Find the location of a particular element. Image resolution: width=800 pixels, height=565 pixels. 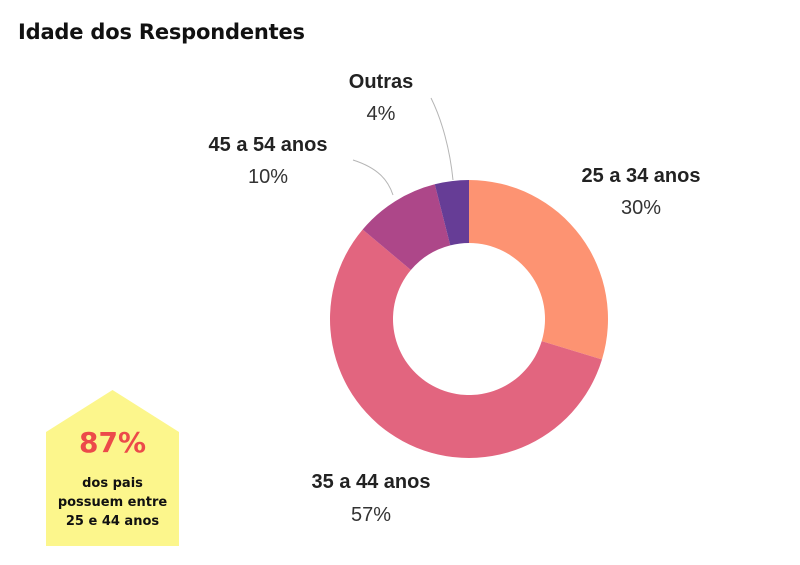

slice-35-a-44-anos is located at coordinates (466, 343).